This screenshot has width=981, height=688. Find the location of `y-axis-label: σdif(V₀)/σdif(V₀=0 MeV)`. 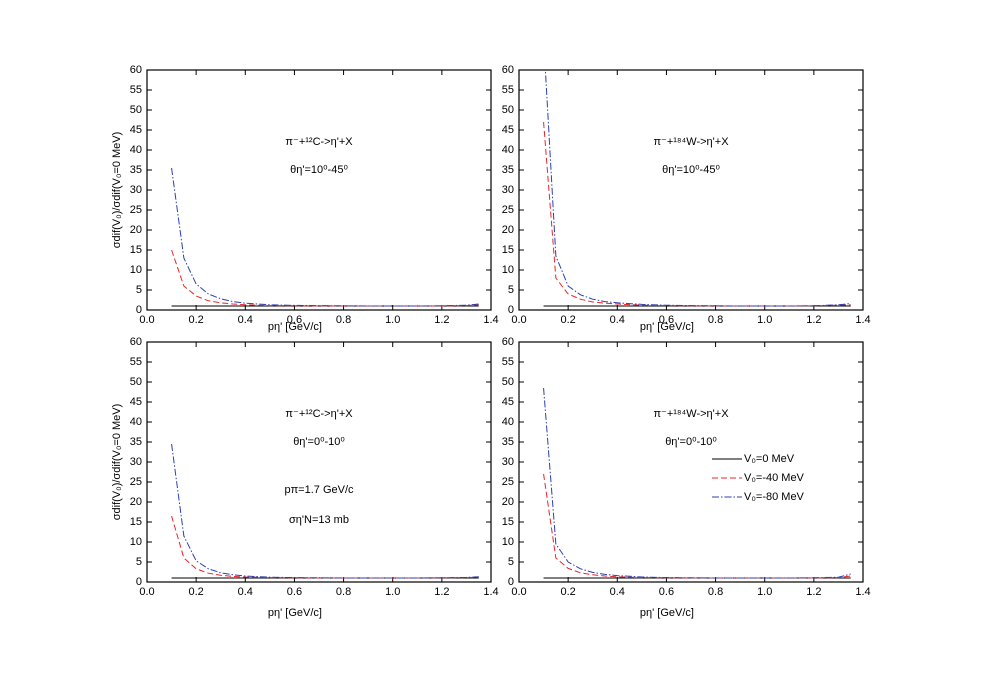

y-axis-label: σdif(V₀)/σdif(V₀=0 MeV) is located at coordinates (117, 190).